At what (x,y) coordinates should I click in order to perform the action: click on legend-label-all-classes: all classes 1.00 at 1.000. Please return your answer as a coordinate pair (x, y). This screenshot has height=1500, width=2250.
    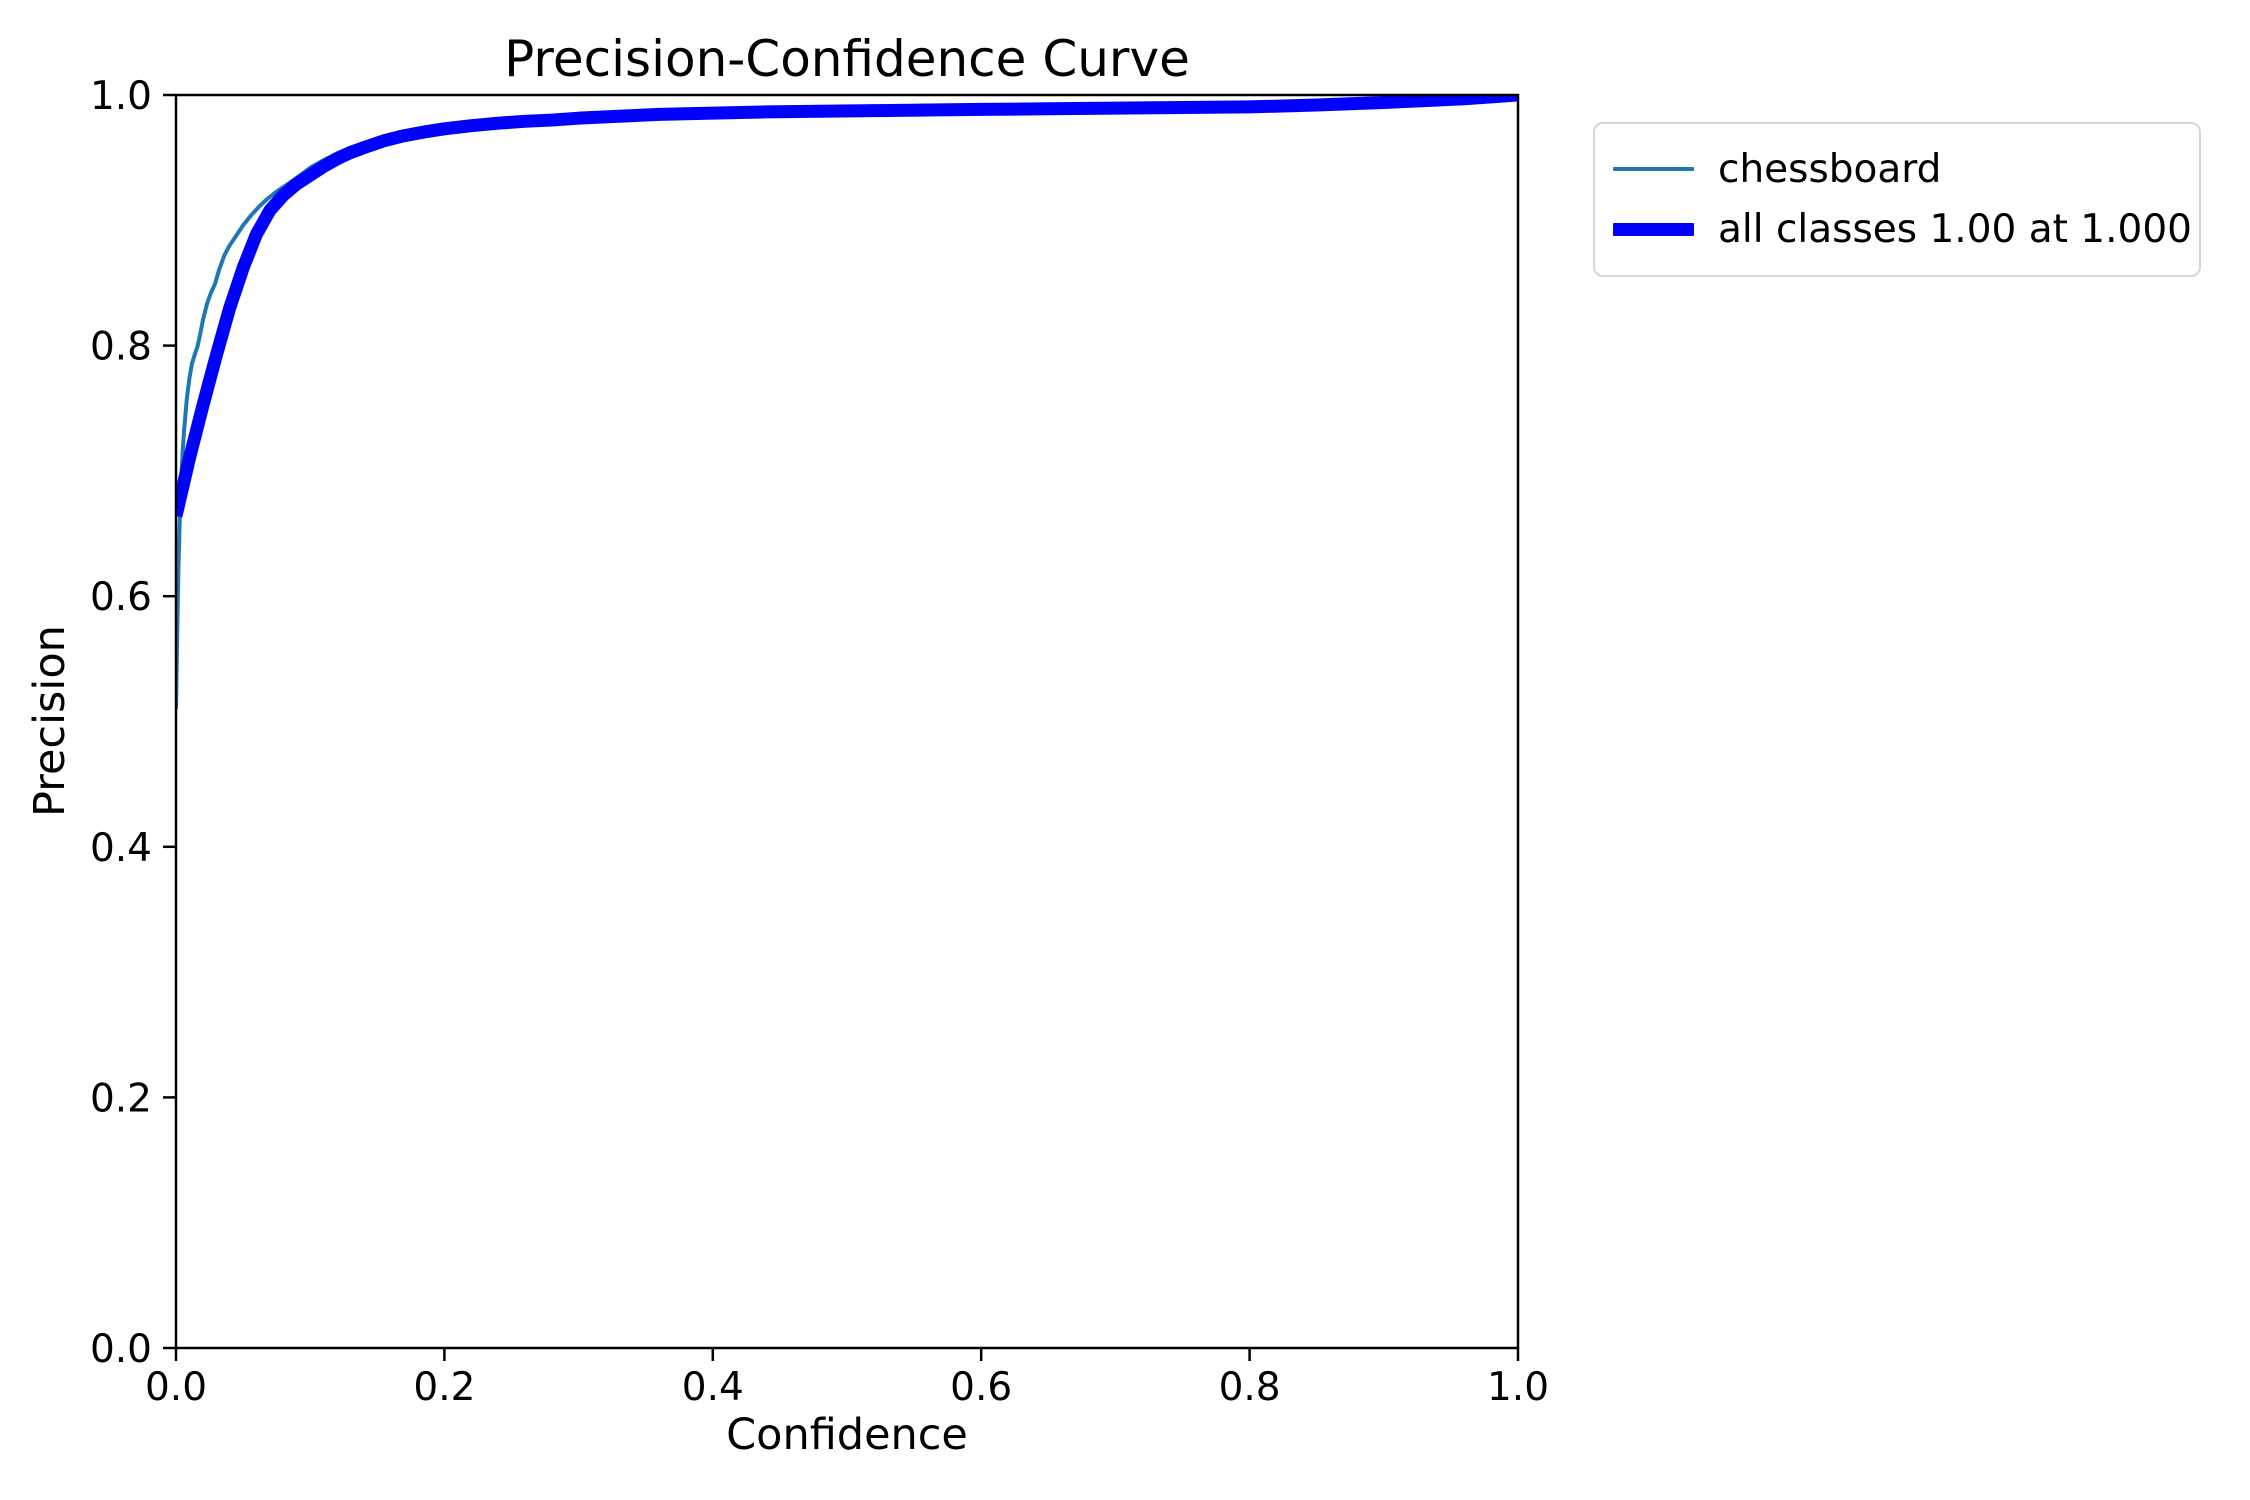
    Looking at the image, I should click on (1955, 230).